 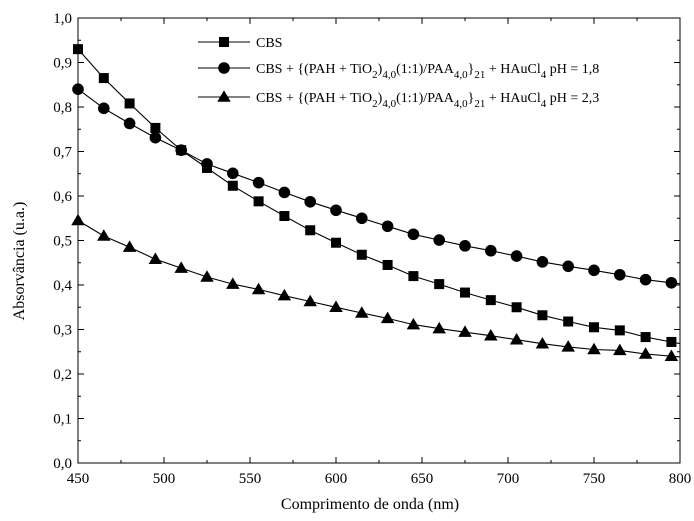 I want to click on legend-text: ), so click(x=380, y=98).